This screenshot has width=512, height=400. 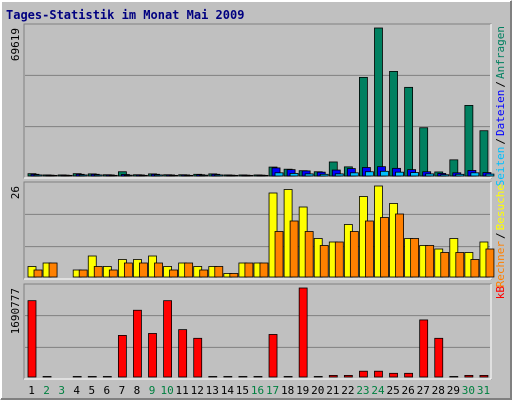 What do you see at coordinates (137, 390) in the screenshot?
I see `x-tick-label: 8` at bounding box center [137, 390].